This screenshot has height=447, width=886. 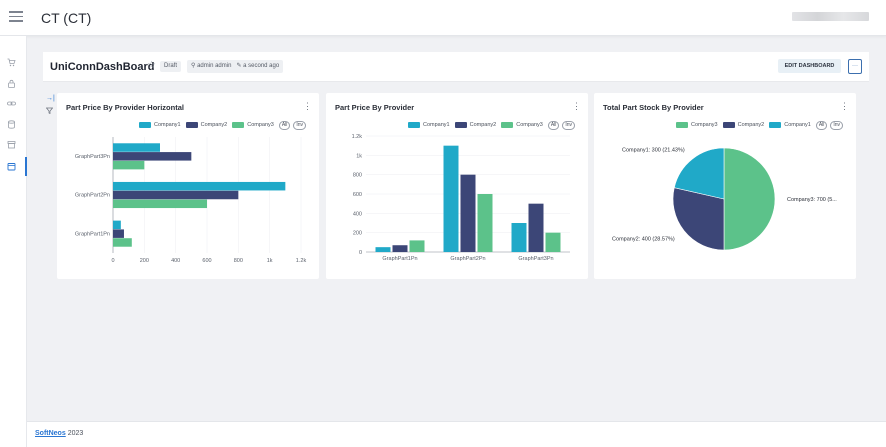 What do you see at coordinates (357, 176) in the screenshot?
I see `y-tick-label: 800` at bounding box center [357, 176].